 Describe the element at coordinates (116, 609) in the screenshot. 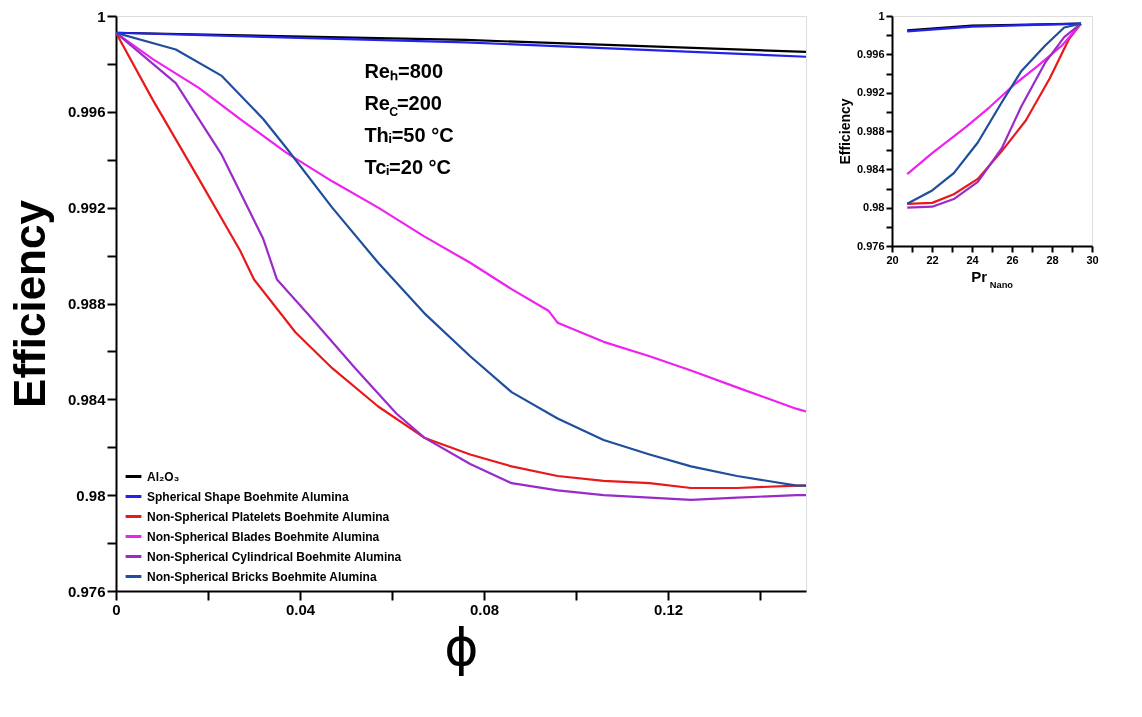

I see `x-tick-label: 0` at that location.